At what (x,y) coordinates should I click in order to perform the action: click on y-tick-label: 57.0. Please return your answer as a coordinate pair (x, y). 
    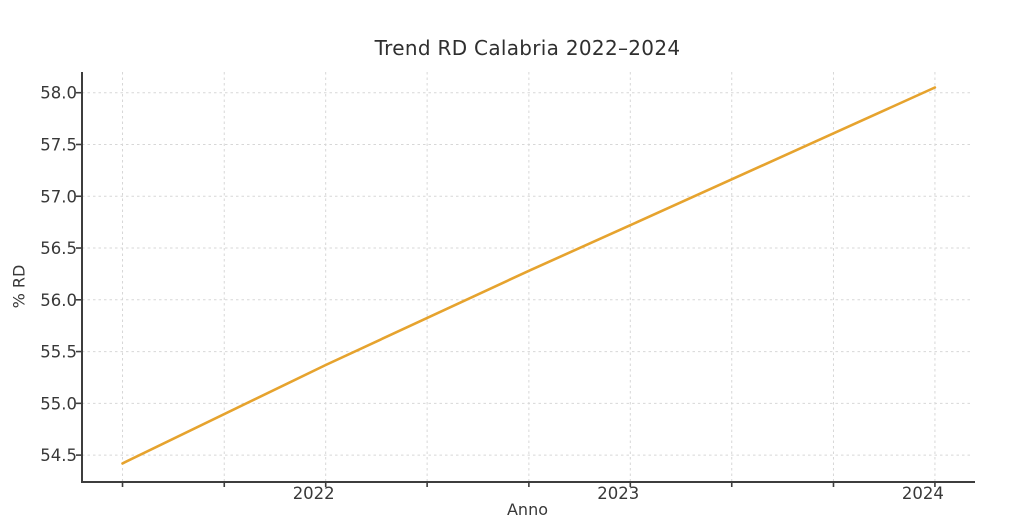
    Looking at the image, I should click on (58, 196).